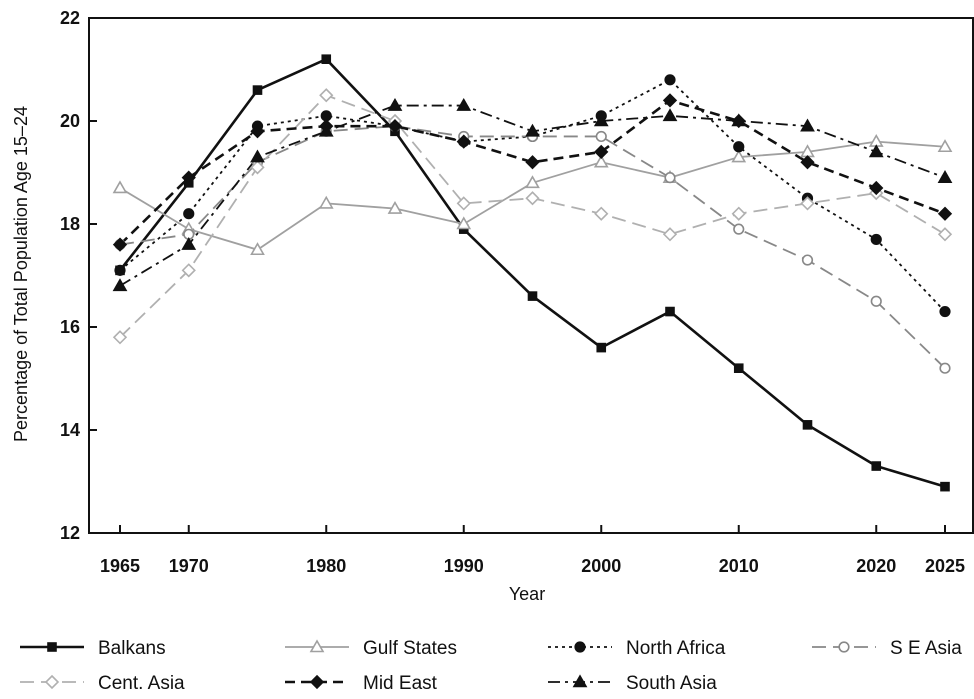 The width and height of the screenshot is (974, 699). What do you see at coordinates (926, 648) in the screenshot?
I see `legend-label: S E Asia` at bounding box center [926, 648].